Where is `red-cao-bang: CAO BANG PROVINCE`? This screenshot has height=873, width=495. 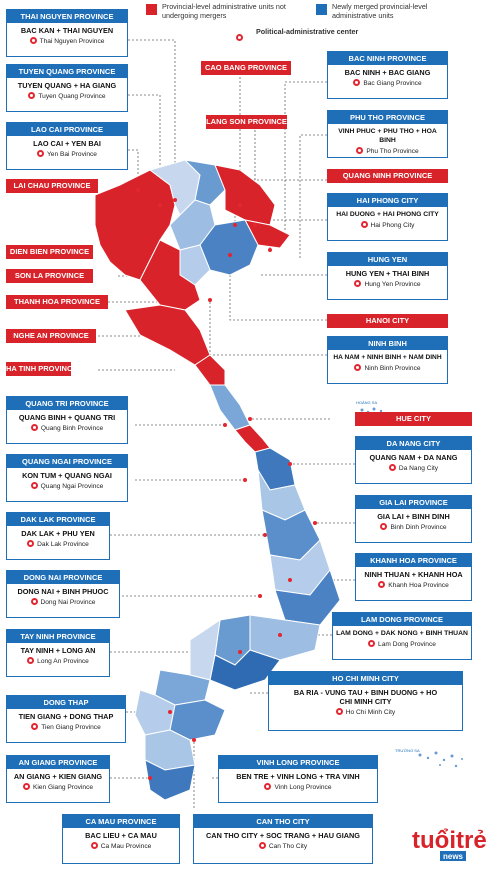
red-cao-bang: CAO BANG PROVINCE is located at coordinates (246, 68).